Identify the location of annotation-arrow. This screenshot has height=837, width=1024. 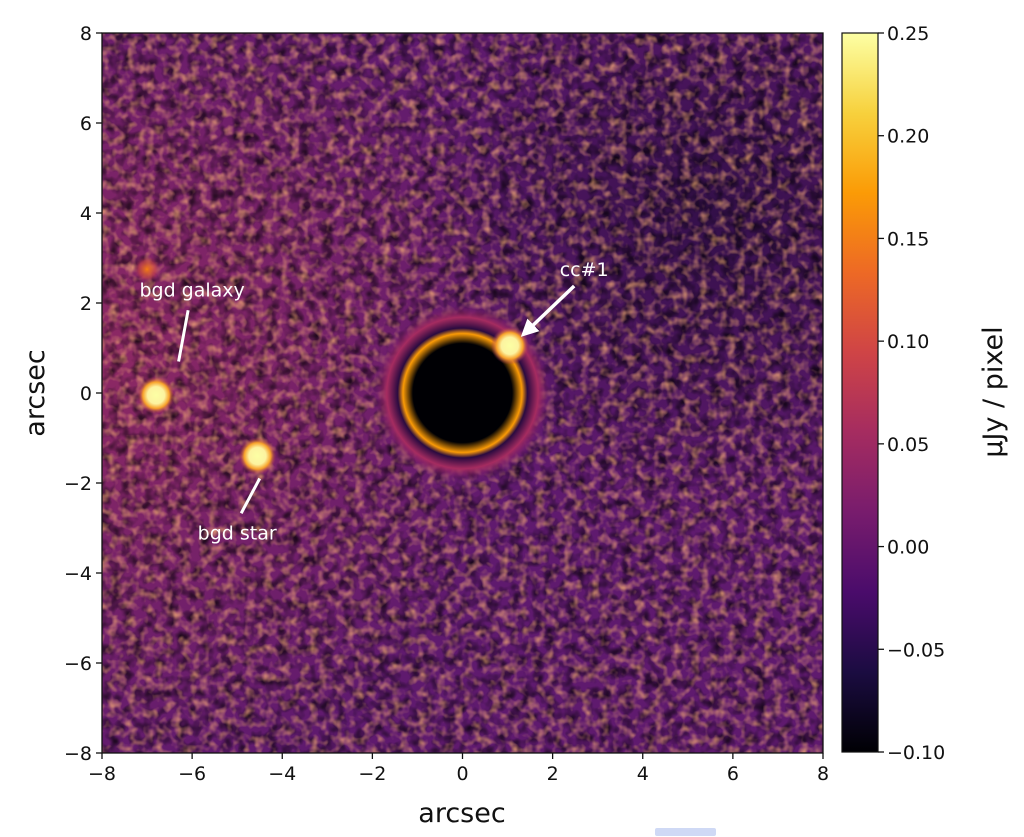
(548, 310).